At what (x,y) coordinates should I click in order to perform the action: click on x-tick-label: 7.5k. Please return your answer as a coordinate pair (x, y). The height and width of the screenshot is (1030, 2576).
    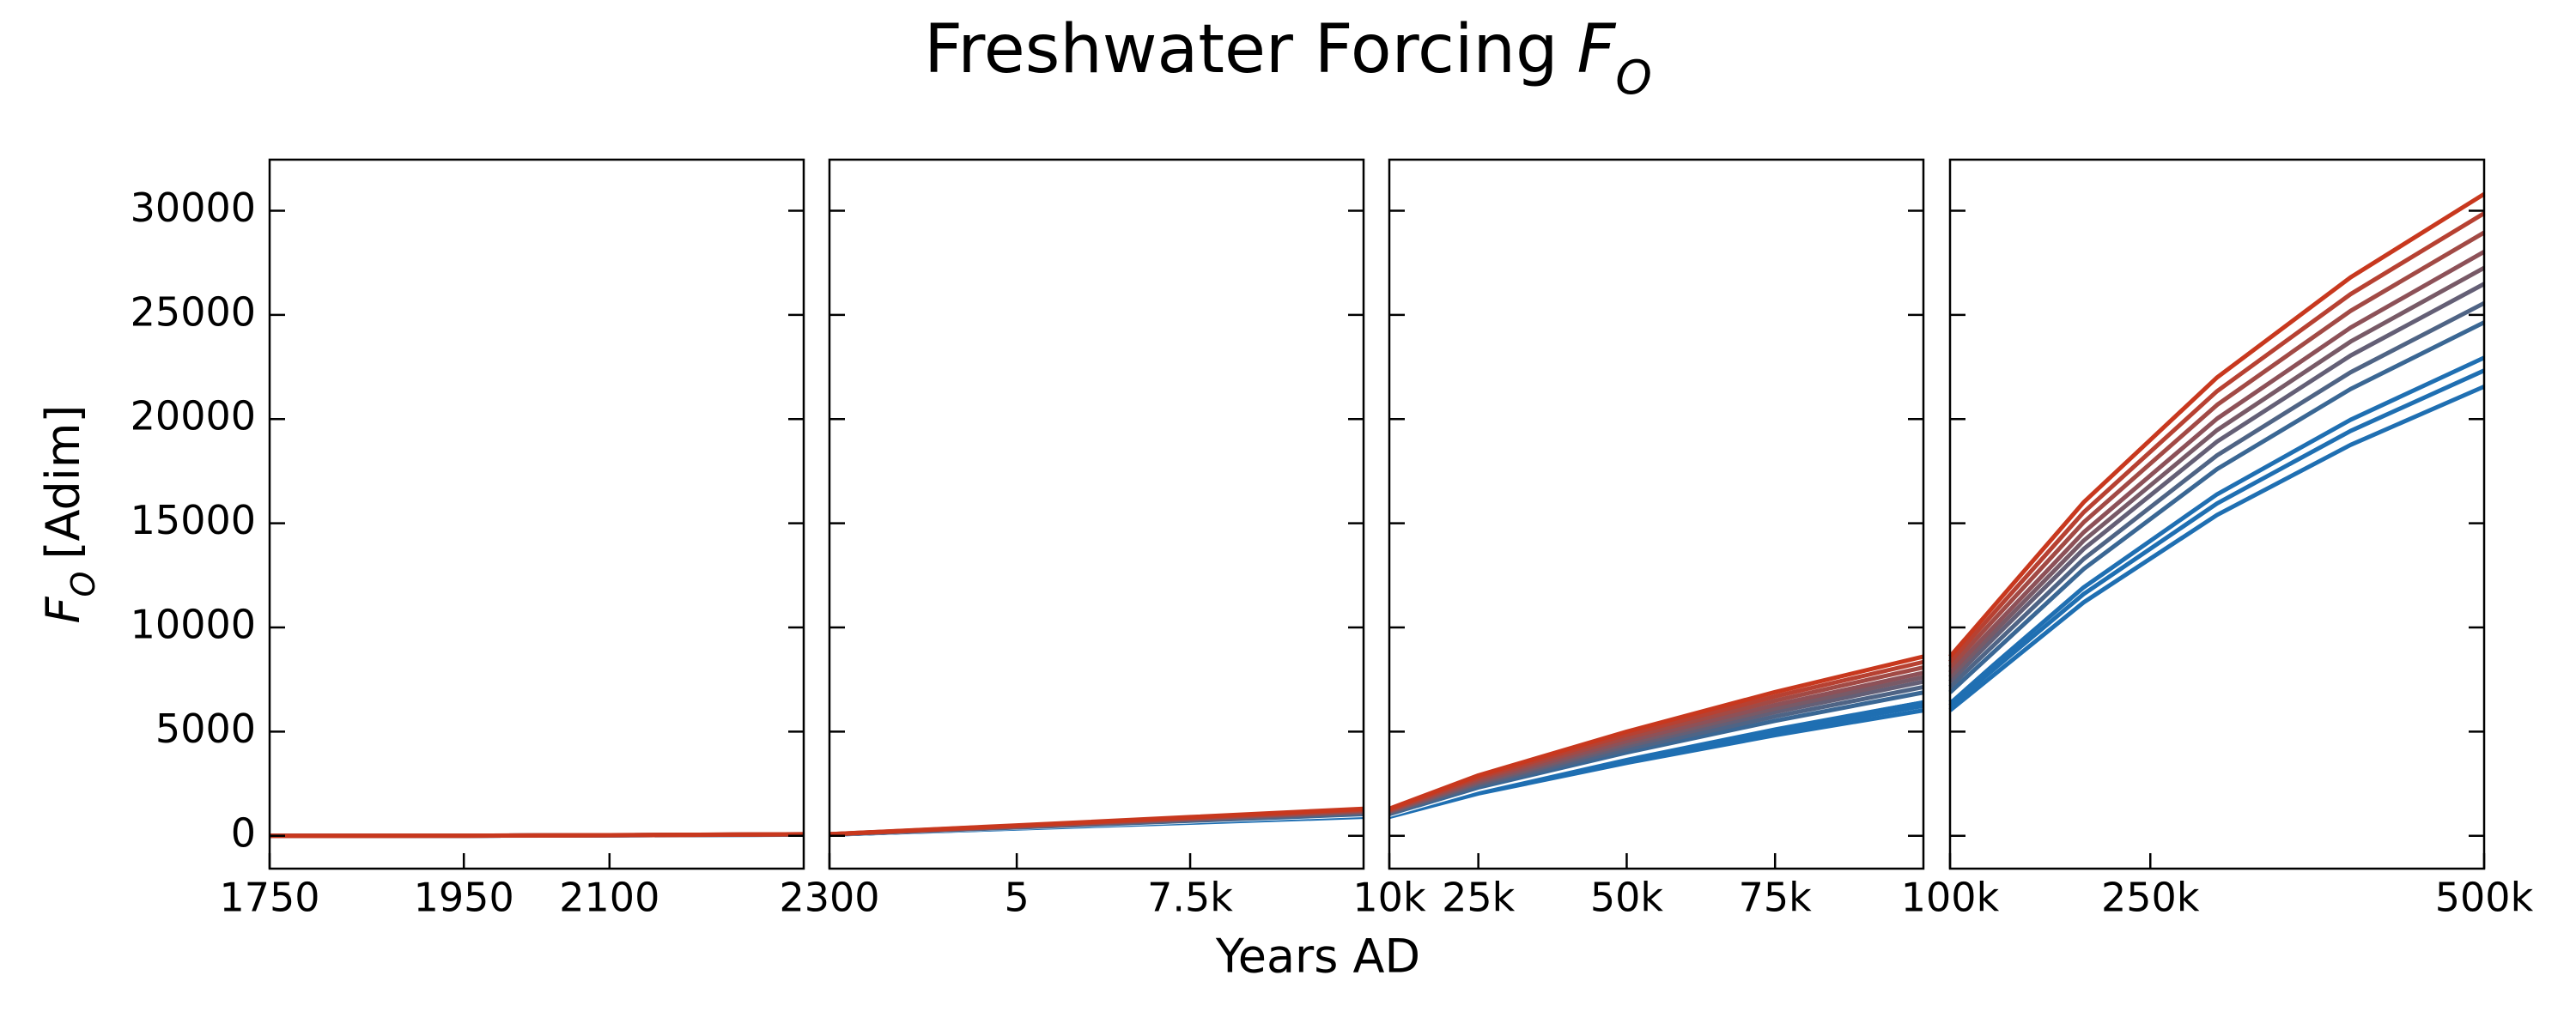
    Looking at the image, I should click on (1190, 898).